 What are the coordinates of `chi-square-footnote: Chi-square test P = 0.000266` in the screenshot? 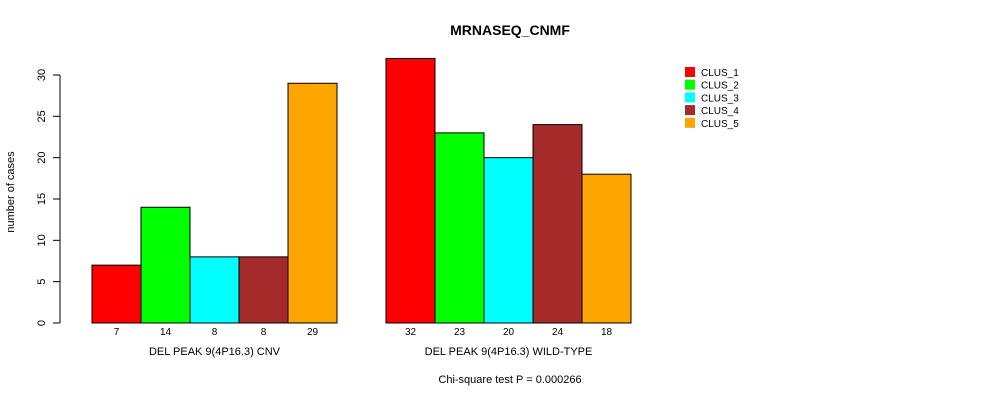 It's located at (509, 380).